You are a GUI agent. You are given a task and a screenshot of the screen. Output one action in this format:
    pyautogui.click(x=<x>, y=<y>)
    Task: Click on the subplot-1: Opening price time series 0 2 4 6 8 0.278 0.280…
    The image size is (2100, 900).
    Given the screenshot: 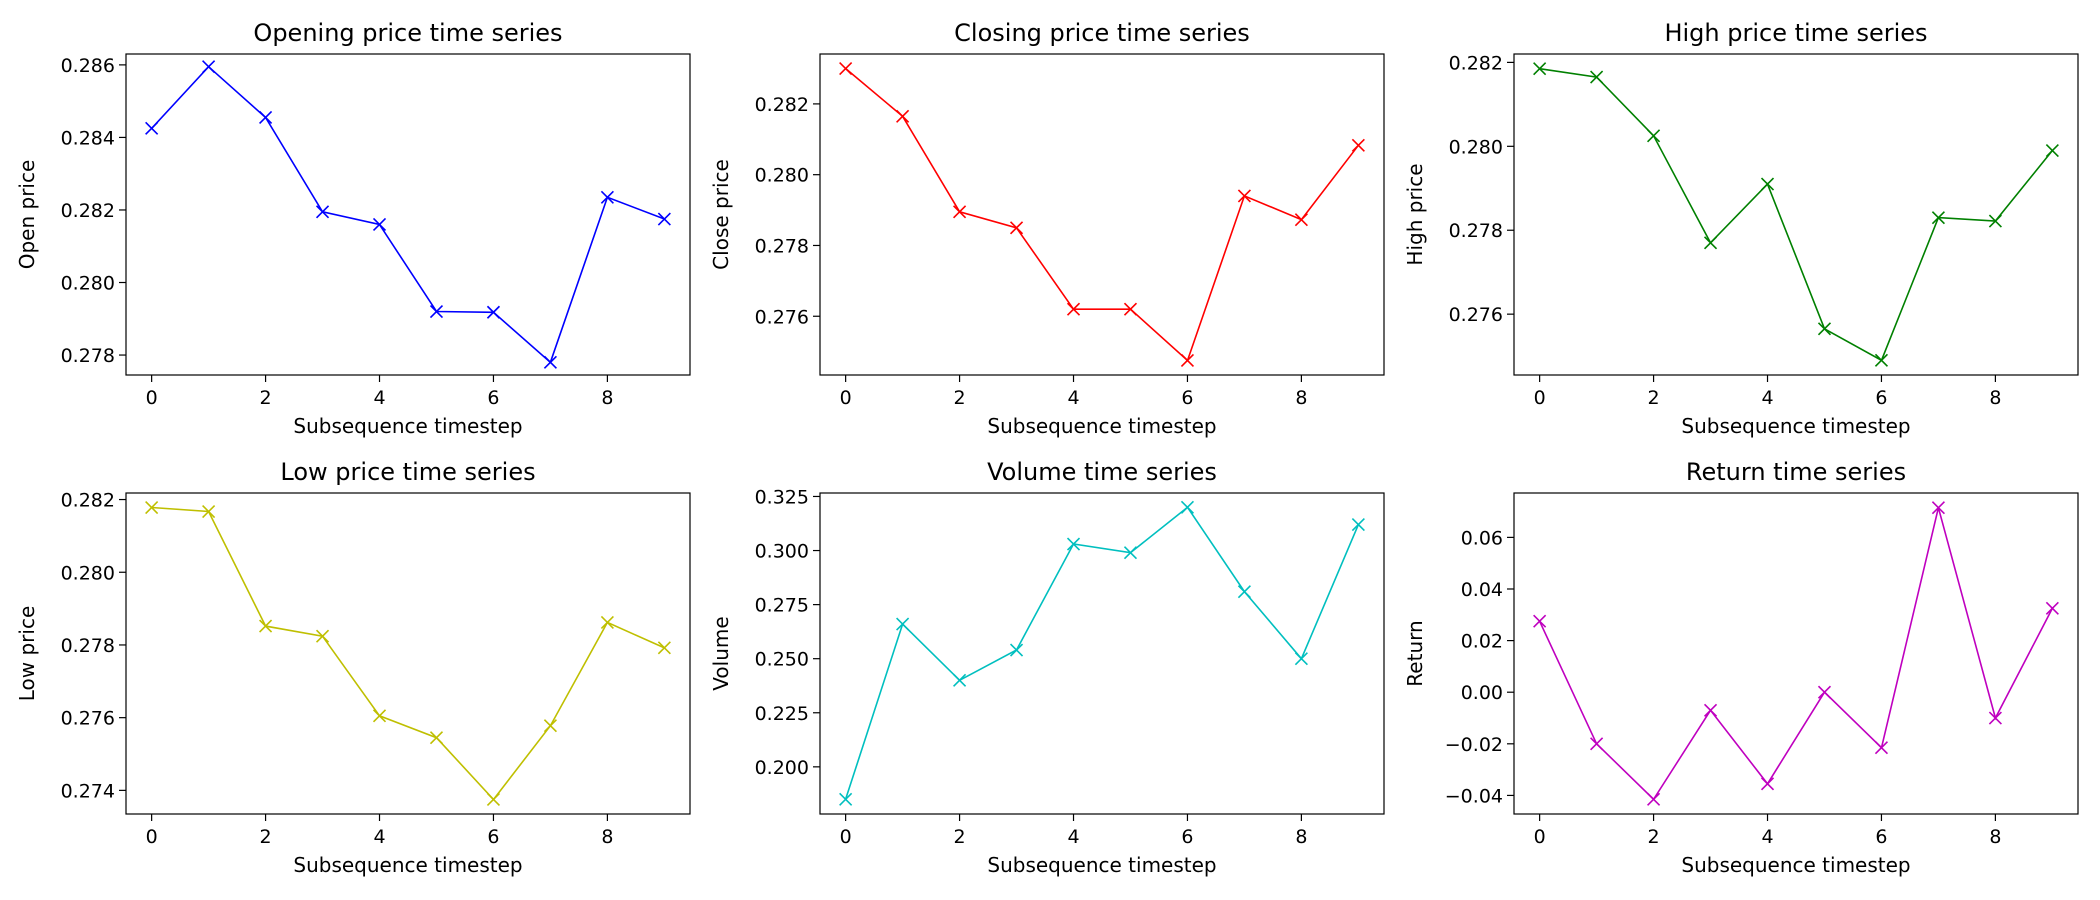 What is the action you would take?
    pyautogui.click(x=353, y=228)
    